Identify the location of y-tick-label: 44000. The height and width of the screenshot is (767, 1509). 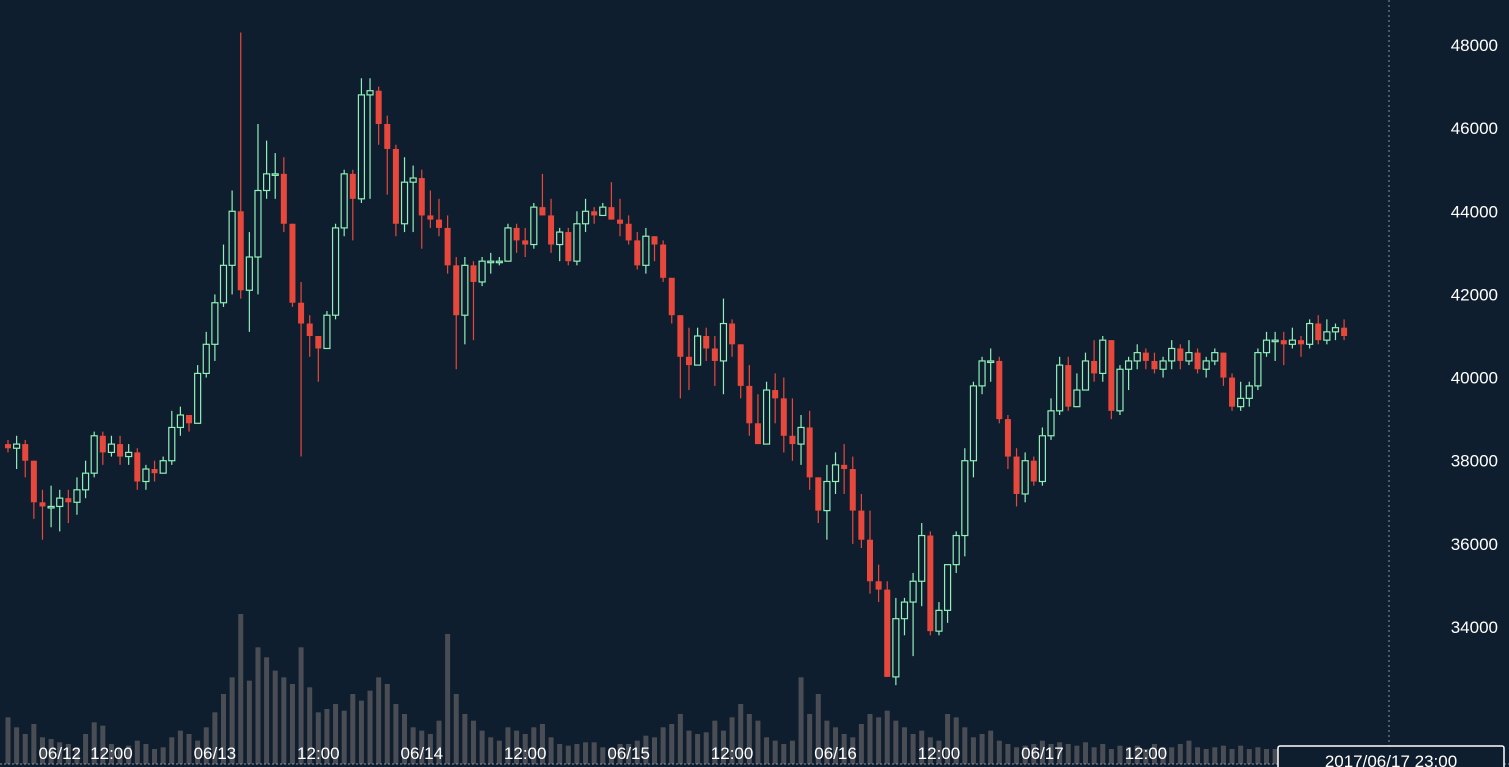
(1474, 211).